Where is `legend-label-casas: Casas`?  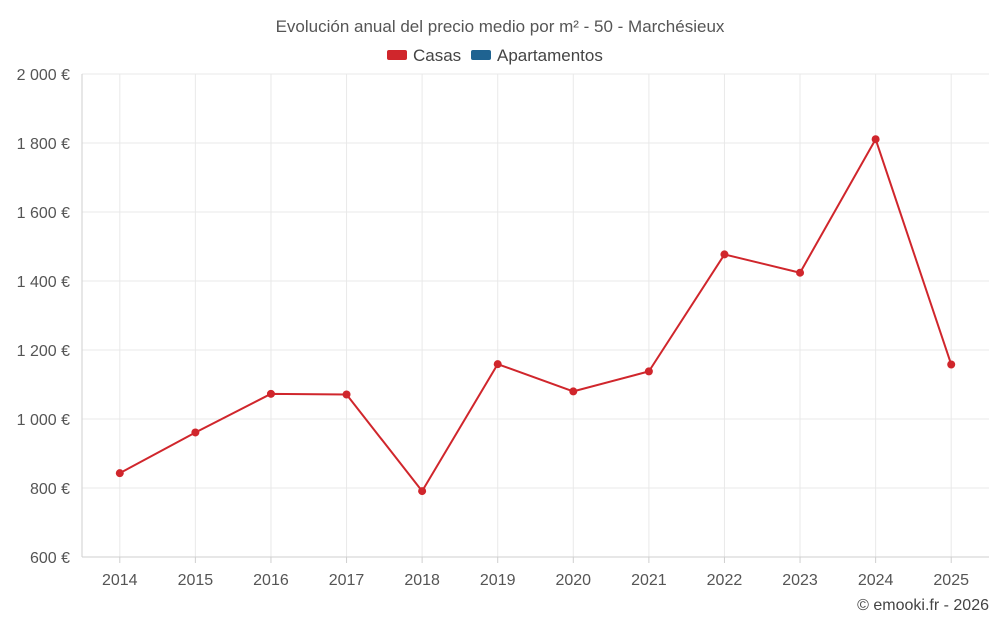
legend-label-casas: Casas is located at coordinates (437, 55).